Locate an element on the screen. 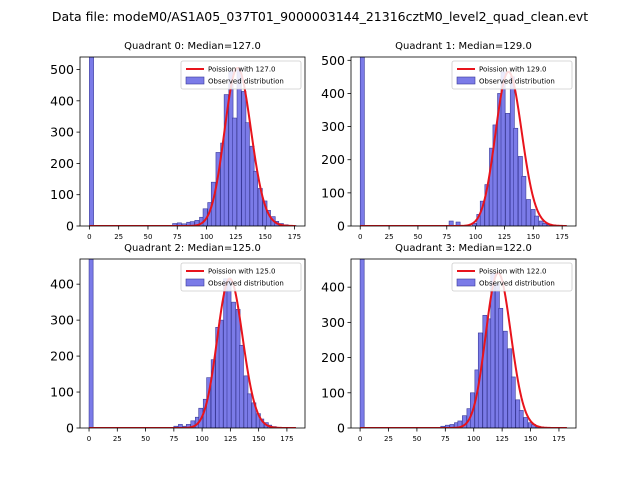  legend-poisson-label: Poission with 127.0 is located at coordinates (242, 70).